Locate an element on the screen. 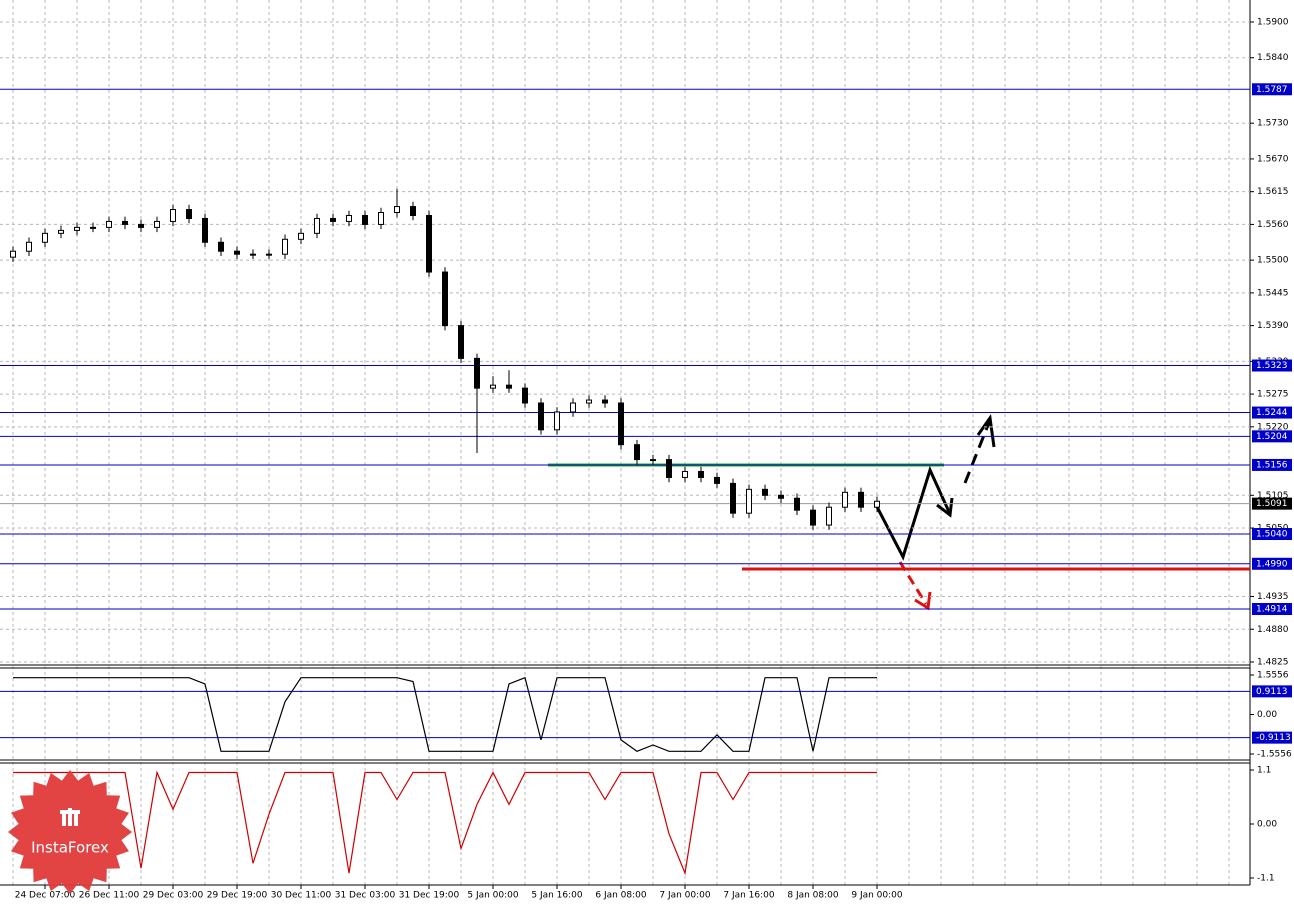  y-tick-label: 1.5840 is located at coordinates (1273, 58).